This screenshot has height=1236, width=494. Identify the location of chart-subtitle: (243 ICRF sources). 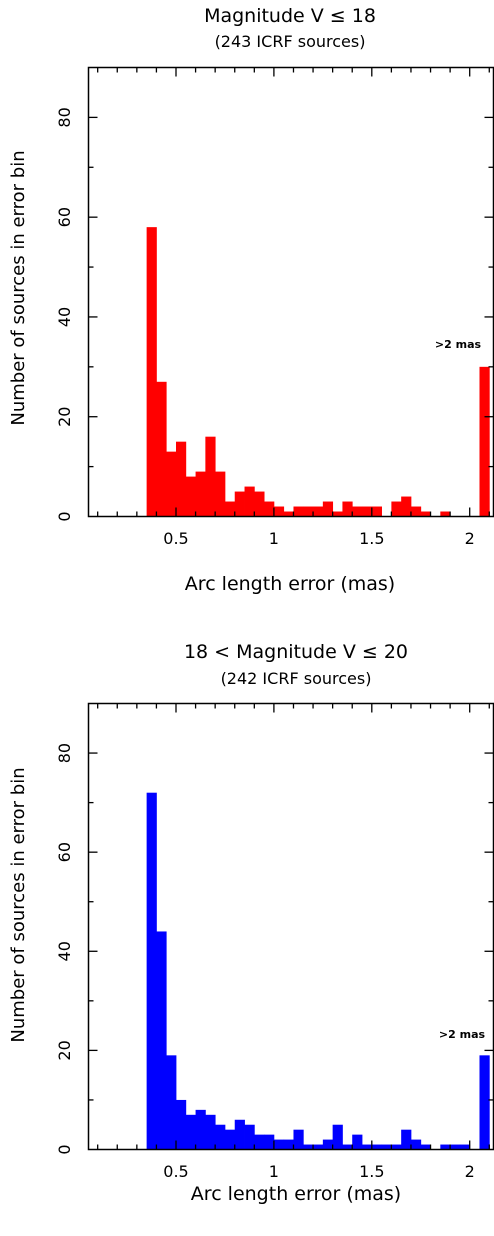
(290, 41).